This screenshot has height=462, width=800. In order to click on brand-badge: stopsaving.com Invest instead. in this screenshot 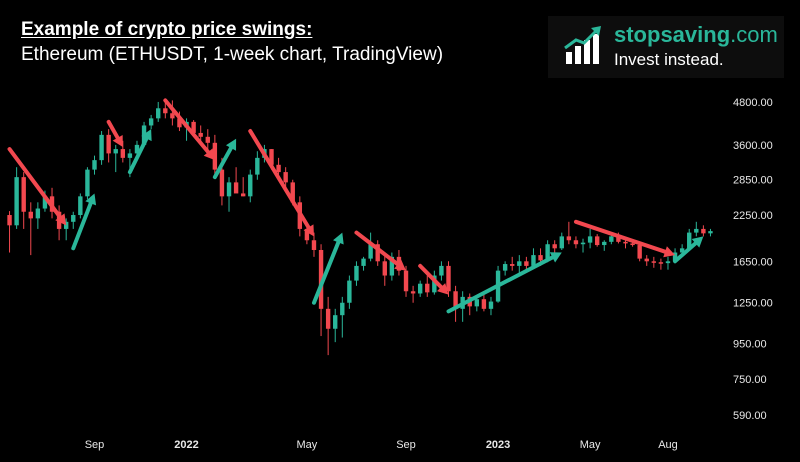, I will do `click(666, 47)`.